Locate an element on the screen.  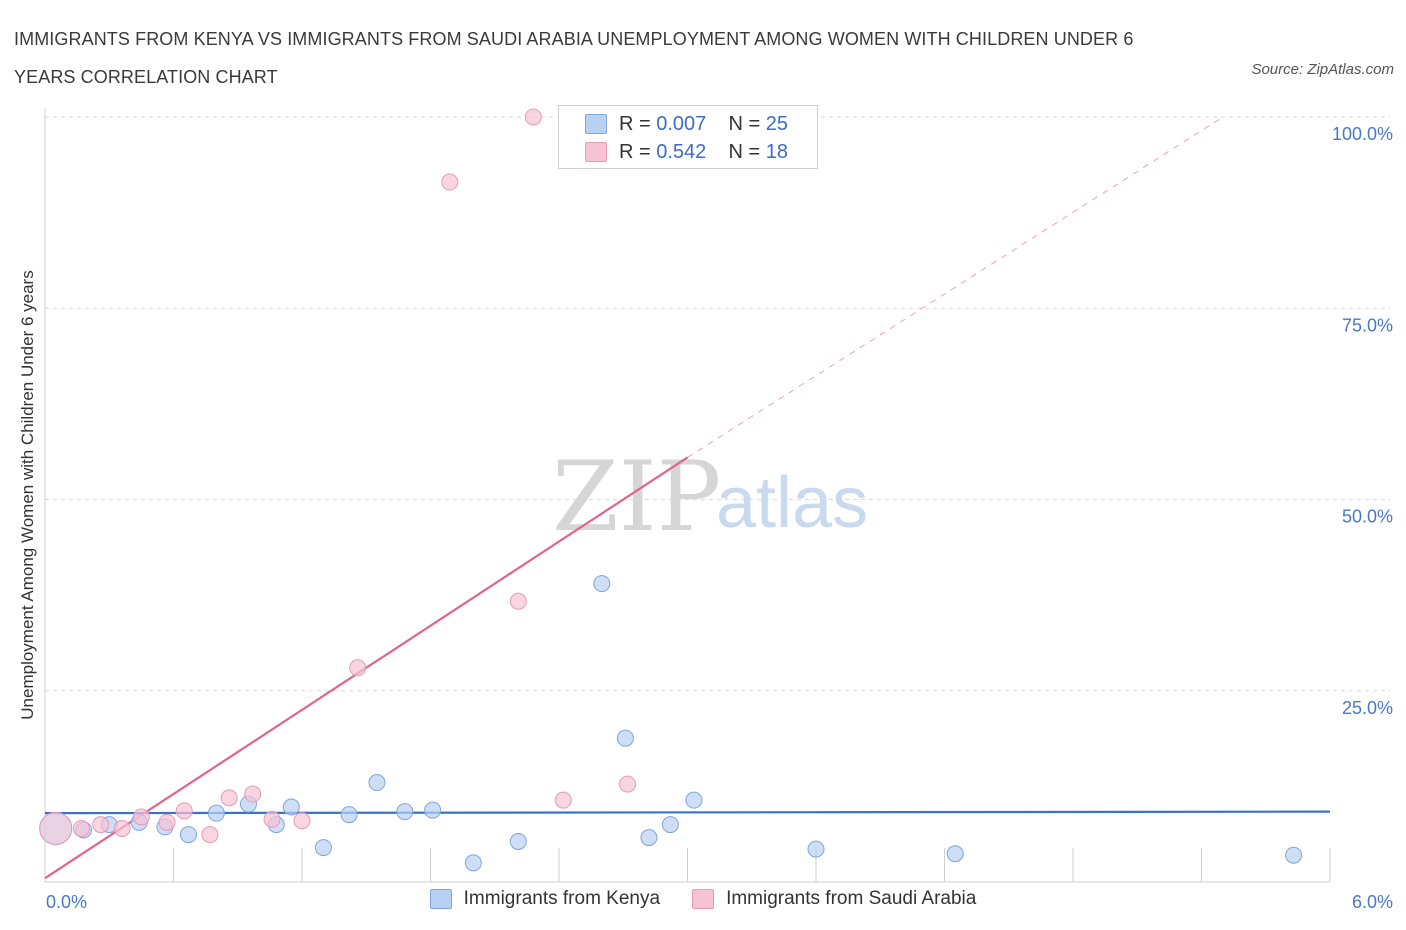
n-value: 18 is located at coordinates (777, 151).